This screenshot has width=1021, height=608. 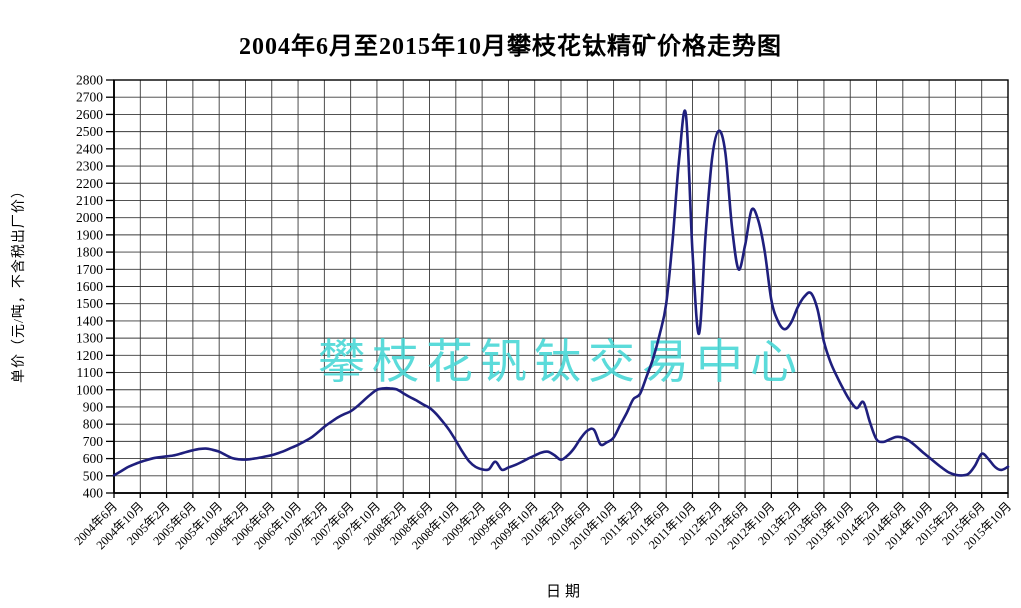 I want to click on x-axis-title: 日期, so click(x=564, y=592).